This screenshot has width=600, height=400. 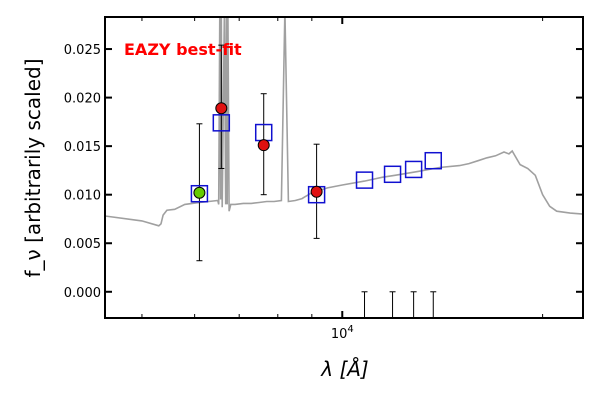 I want to click on y-tick-label: 0.020, so click(x=82, y=99).